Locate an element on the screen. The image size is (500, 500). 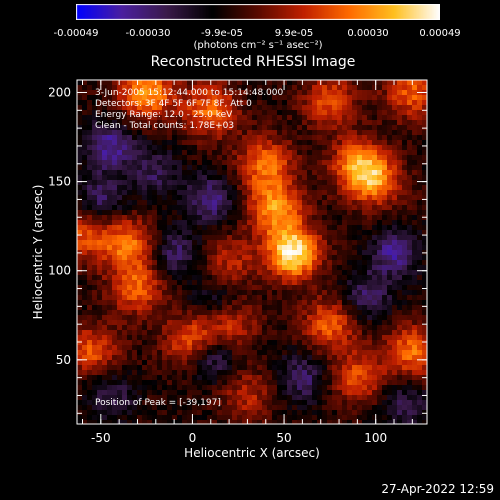
colorbar-tick: 0.00030 is located at coordinates (368, 33).